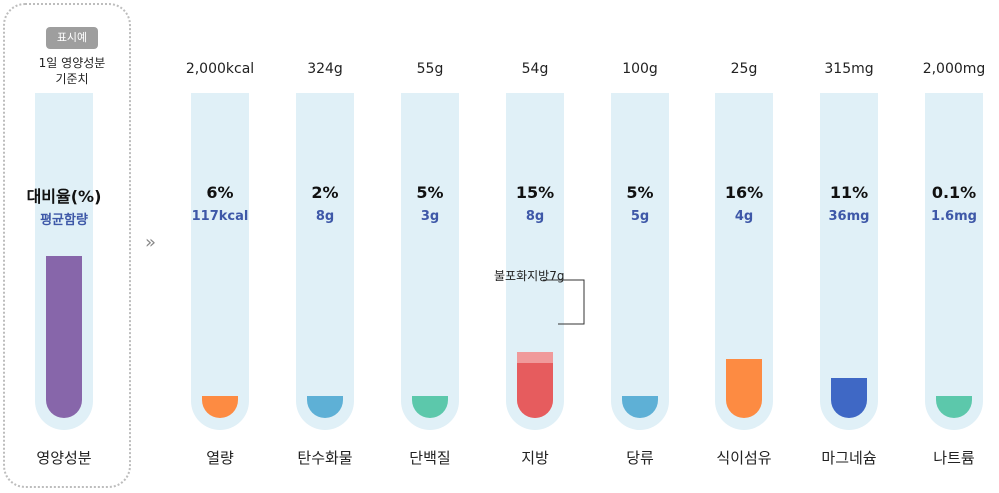  What do you see at coordinates (220, 69) in the screenshot?
I see `daily-value-label: 2,000kcal` at bounding box center [220, 69].